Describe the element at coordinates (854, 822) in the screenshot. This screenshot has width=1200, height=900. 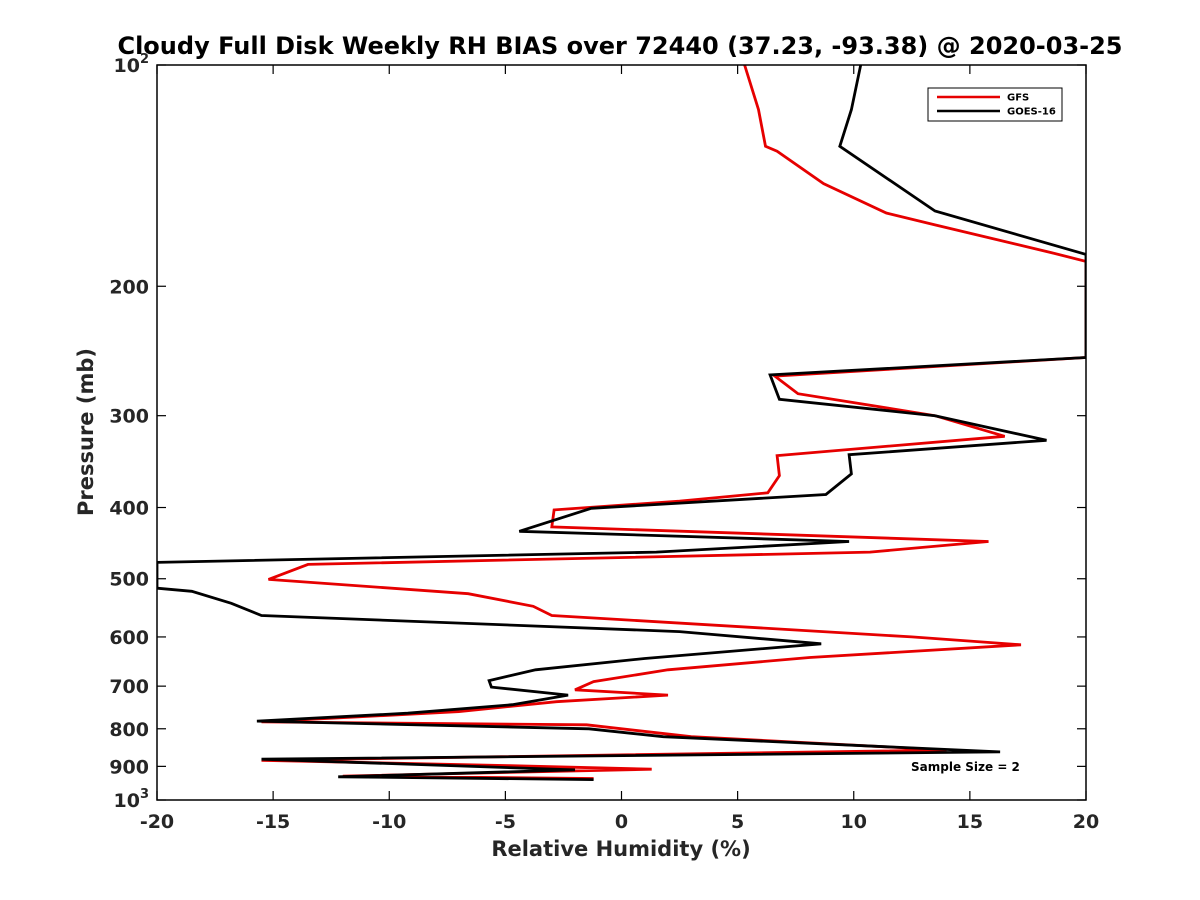
I see `x-tick-label: 10` at that location.